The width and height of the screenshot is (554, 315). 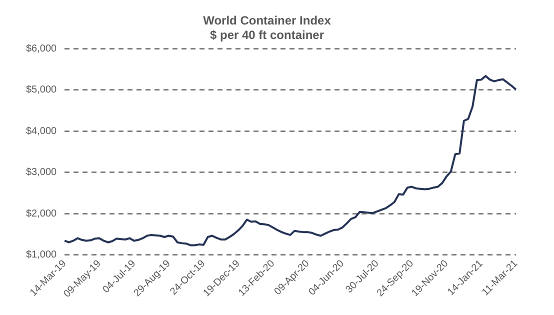 What do you see at coordinates (267, 21) in the screenshot?
I see `chart-title: World Container Index` at bounding box center [267, 21].